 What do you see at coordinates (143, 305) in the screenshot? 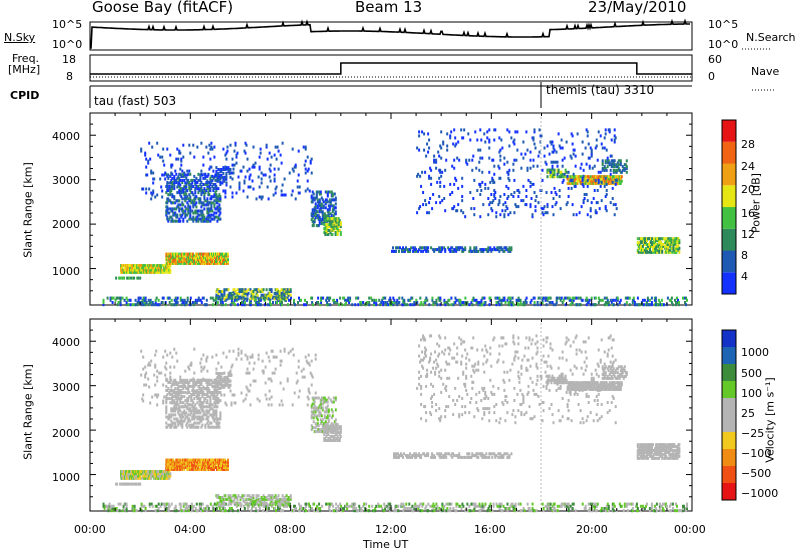
I see `power-cell-2002` at bounding box center [143, 305].